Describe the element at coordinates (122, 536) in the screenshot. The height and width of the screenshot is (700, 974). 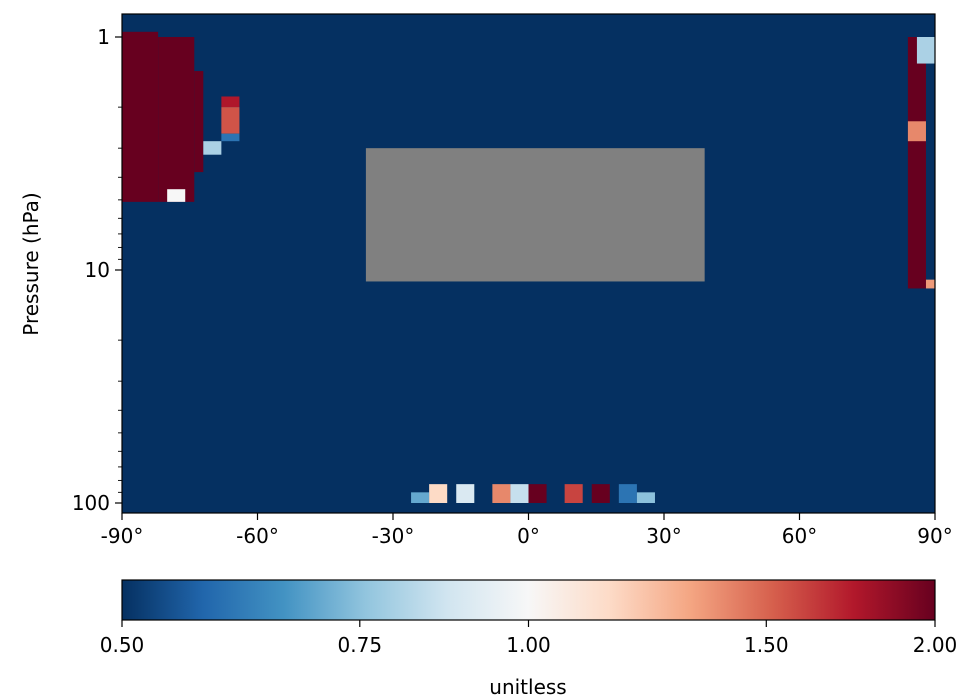
I see `x-tick-label: -90°` at that location.